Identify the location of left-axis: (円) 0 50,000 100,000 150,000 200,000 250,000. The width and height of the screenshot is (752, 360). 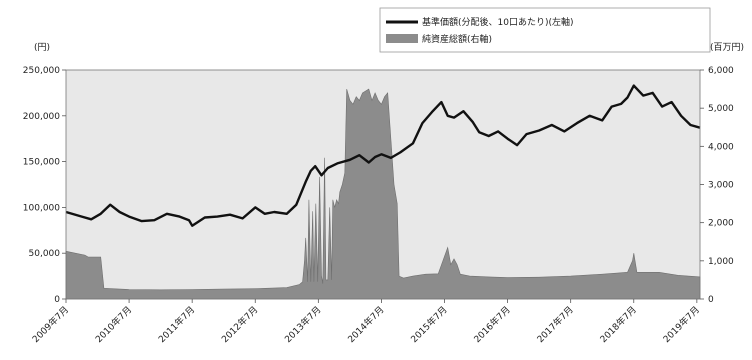
(44, 173).